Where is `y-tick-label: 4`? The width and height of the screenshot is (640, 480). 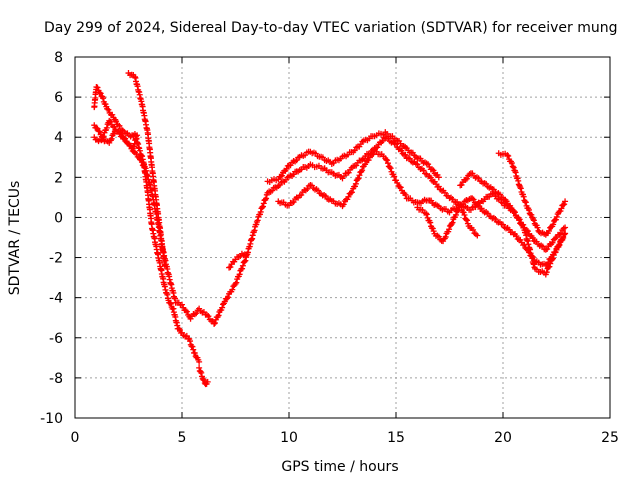
y-tick-label: 4 is located at coordinates (58, 138).